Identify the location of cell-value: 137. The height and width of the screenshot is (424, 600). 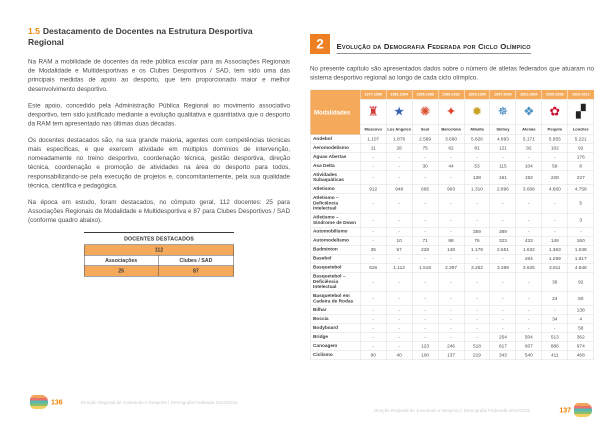
(451, 355).